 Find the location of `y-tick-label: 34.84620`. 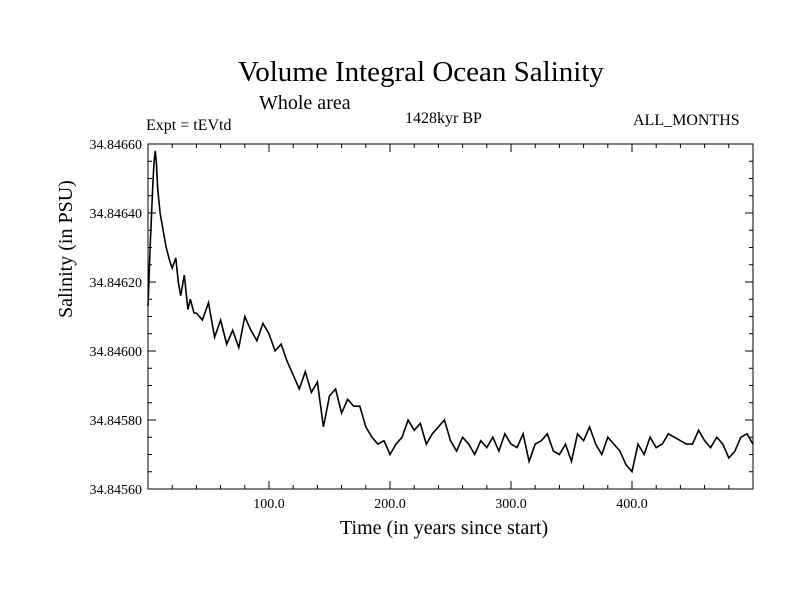

y-tick-label: 34.84620 is located at coordinates (116, 283).